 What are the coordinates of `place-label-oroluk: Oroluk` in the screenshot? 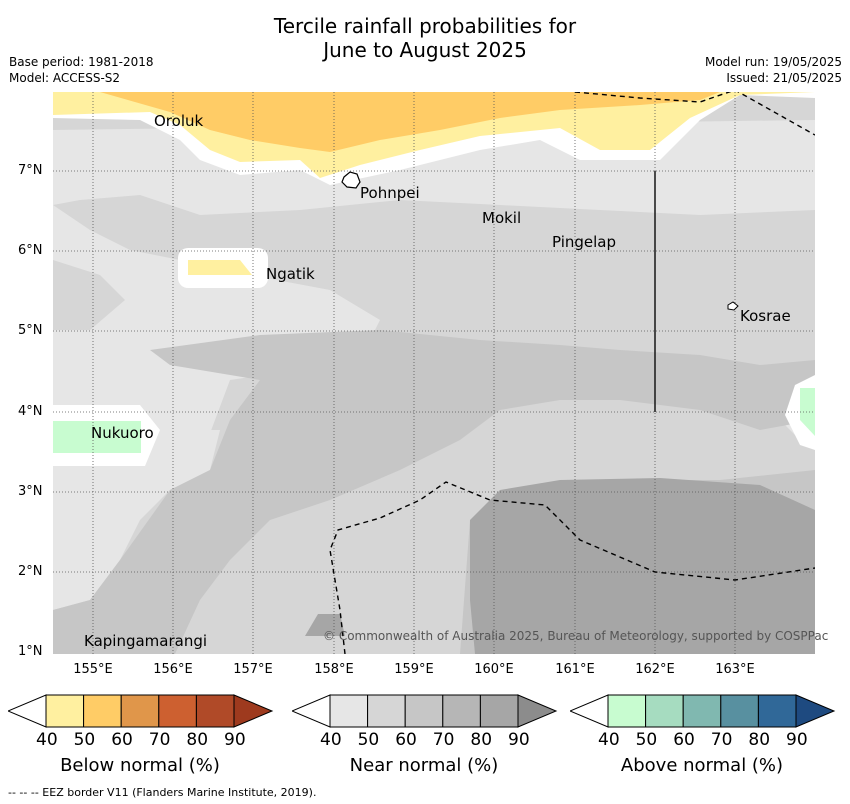 It's located at (179, 121).